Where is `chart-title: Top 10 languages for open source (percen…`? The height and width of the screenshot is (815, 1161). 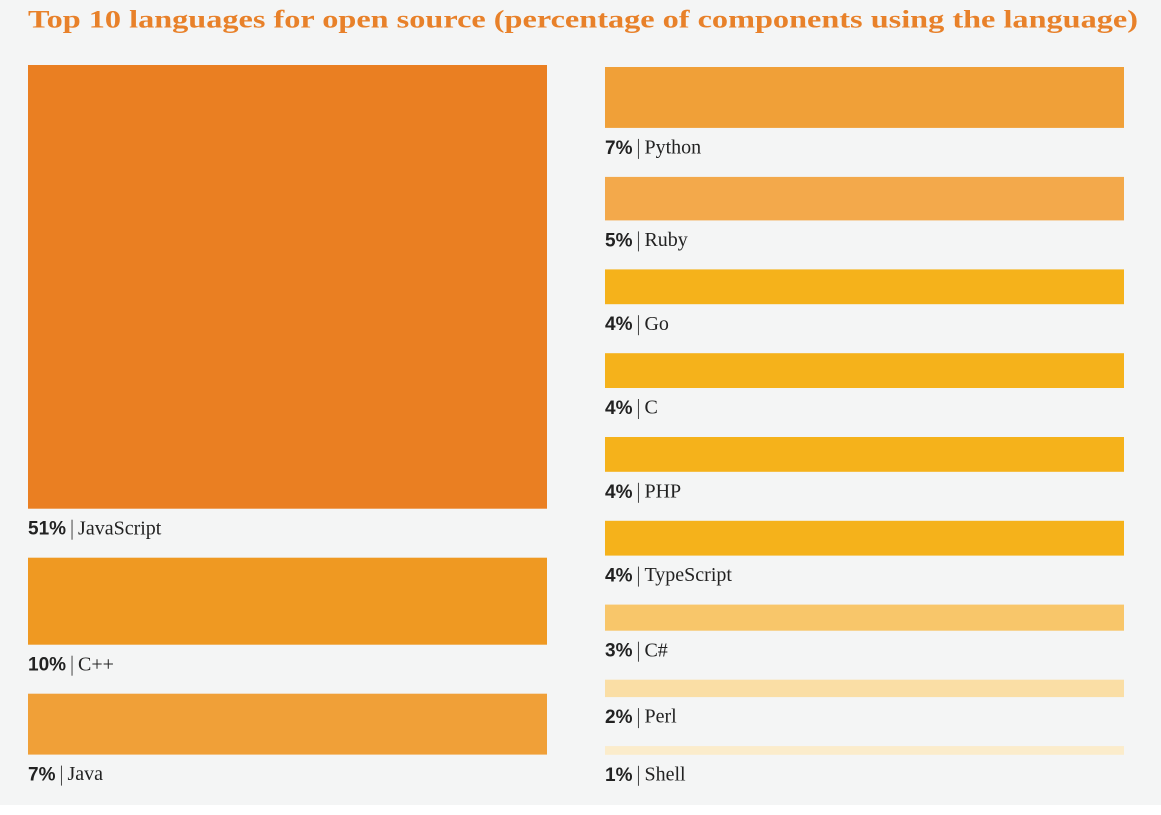
chart-title: Top 10 languages for open source (percen… is located at coordinates (583, 20).